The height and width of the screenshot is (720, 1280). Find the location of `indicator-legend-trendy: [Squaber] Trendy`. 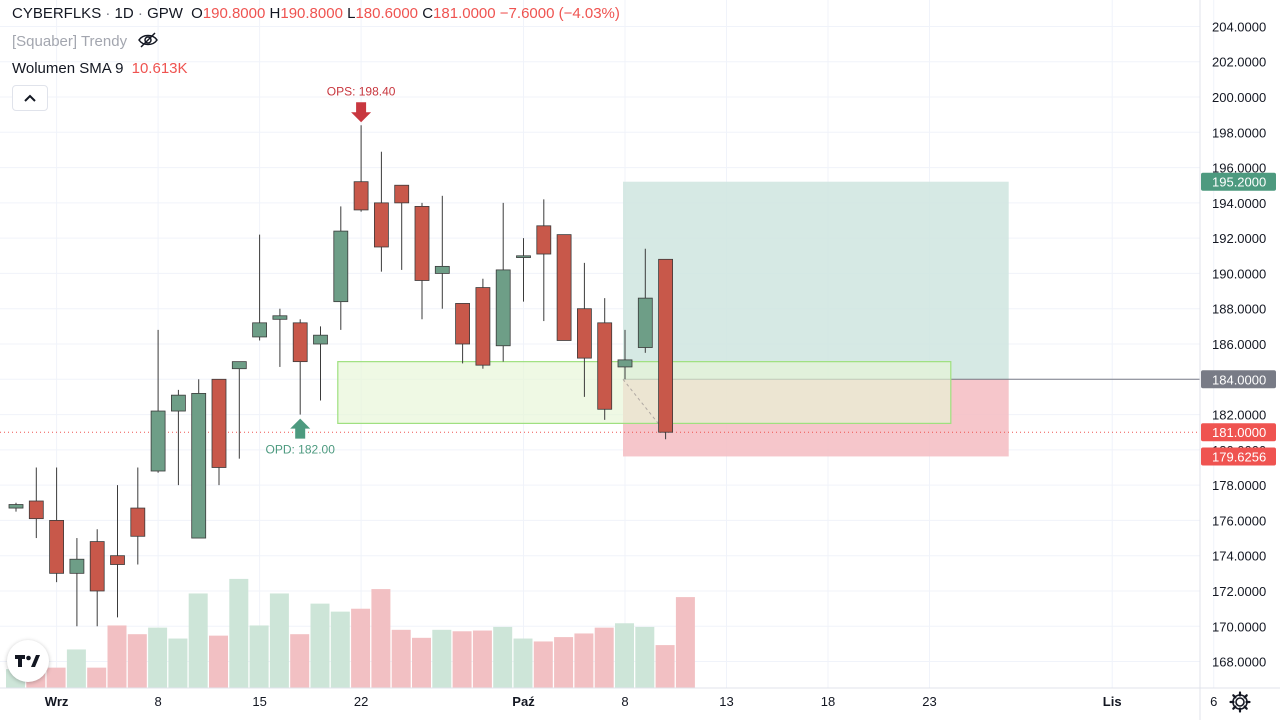

indicator-legend-trendy: [Squaber] Trendy is located at coordinates (85, 40).